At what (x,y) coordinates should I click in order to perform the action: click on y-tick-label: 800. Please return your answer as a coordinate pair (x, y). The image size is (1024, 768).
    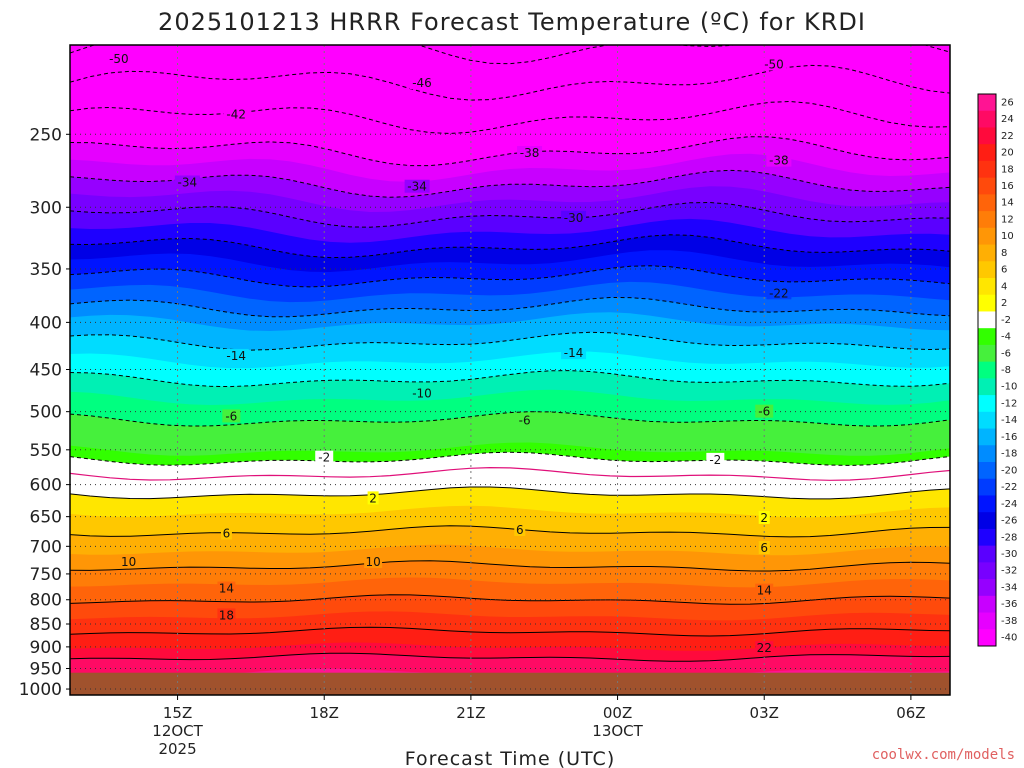
    Looking at the image, I should click on (46, 601).